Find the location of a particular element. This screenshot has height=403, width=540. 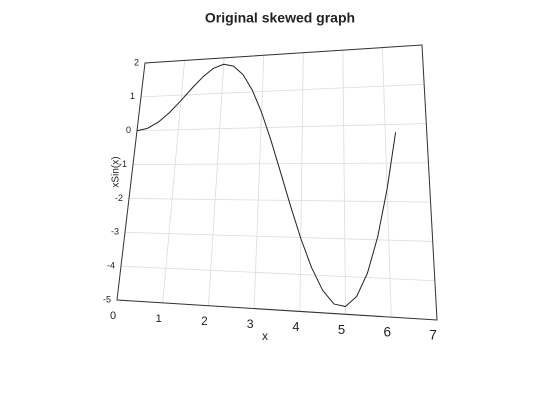

x-axis-label: x is located at coordinates (265, 336).